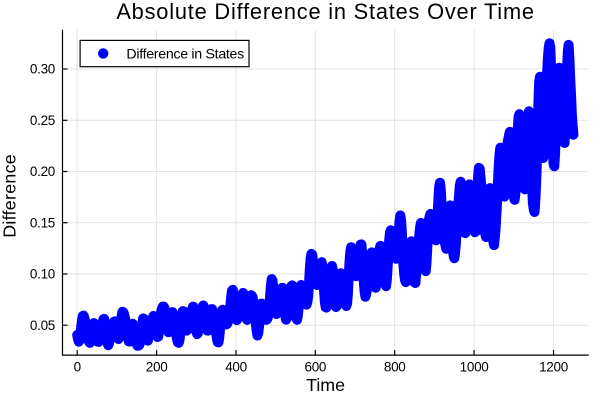 This screenshot has width=600, height=400. I want to click on svg-text: 0.15, so click(42, 222).